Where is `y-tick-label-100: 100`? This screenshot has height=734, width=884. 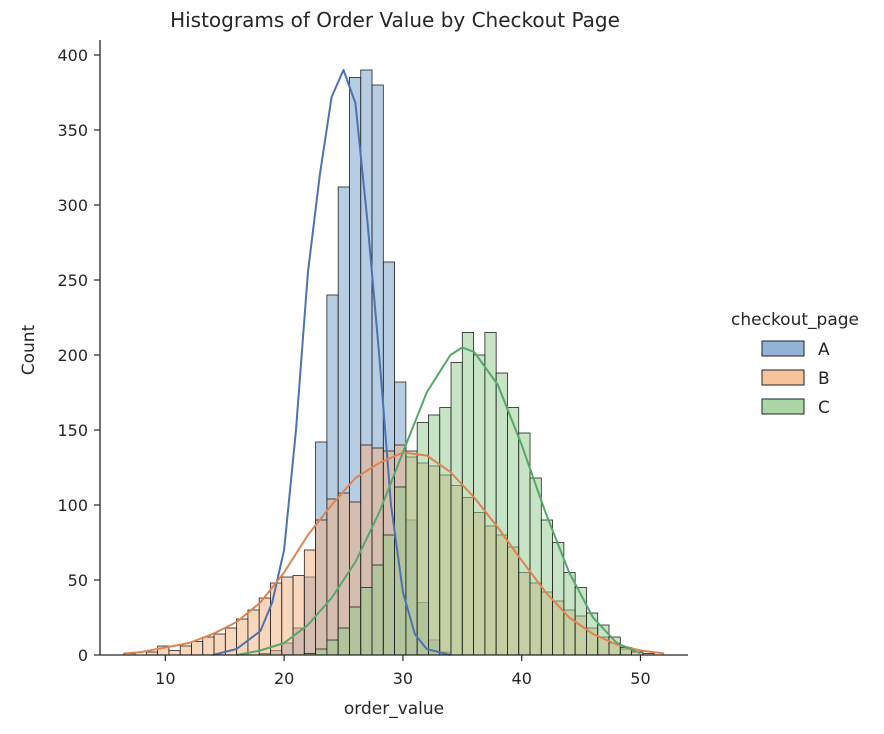 y-tick-label-100: 100 is located at coordinates (72, 505).